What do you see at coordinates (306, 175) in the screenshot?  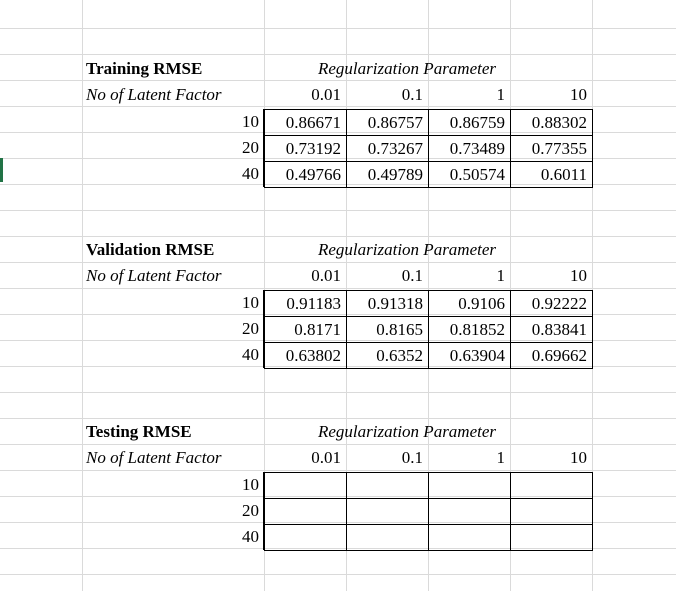 I see `table-cell: 0.49766` at bounding box center [306, 175].